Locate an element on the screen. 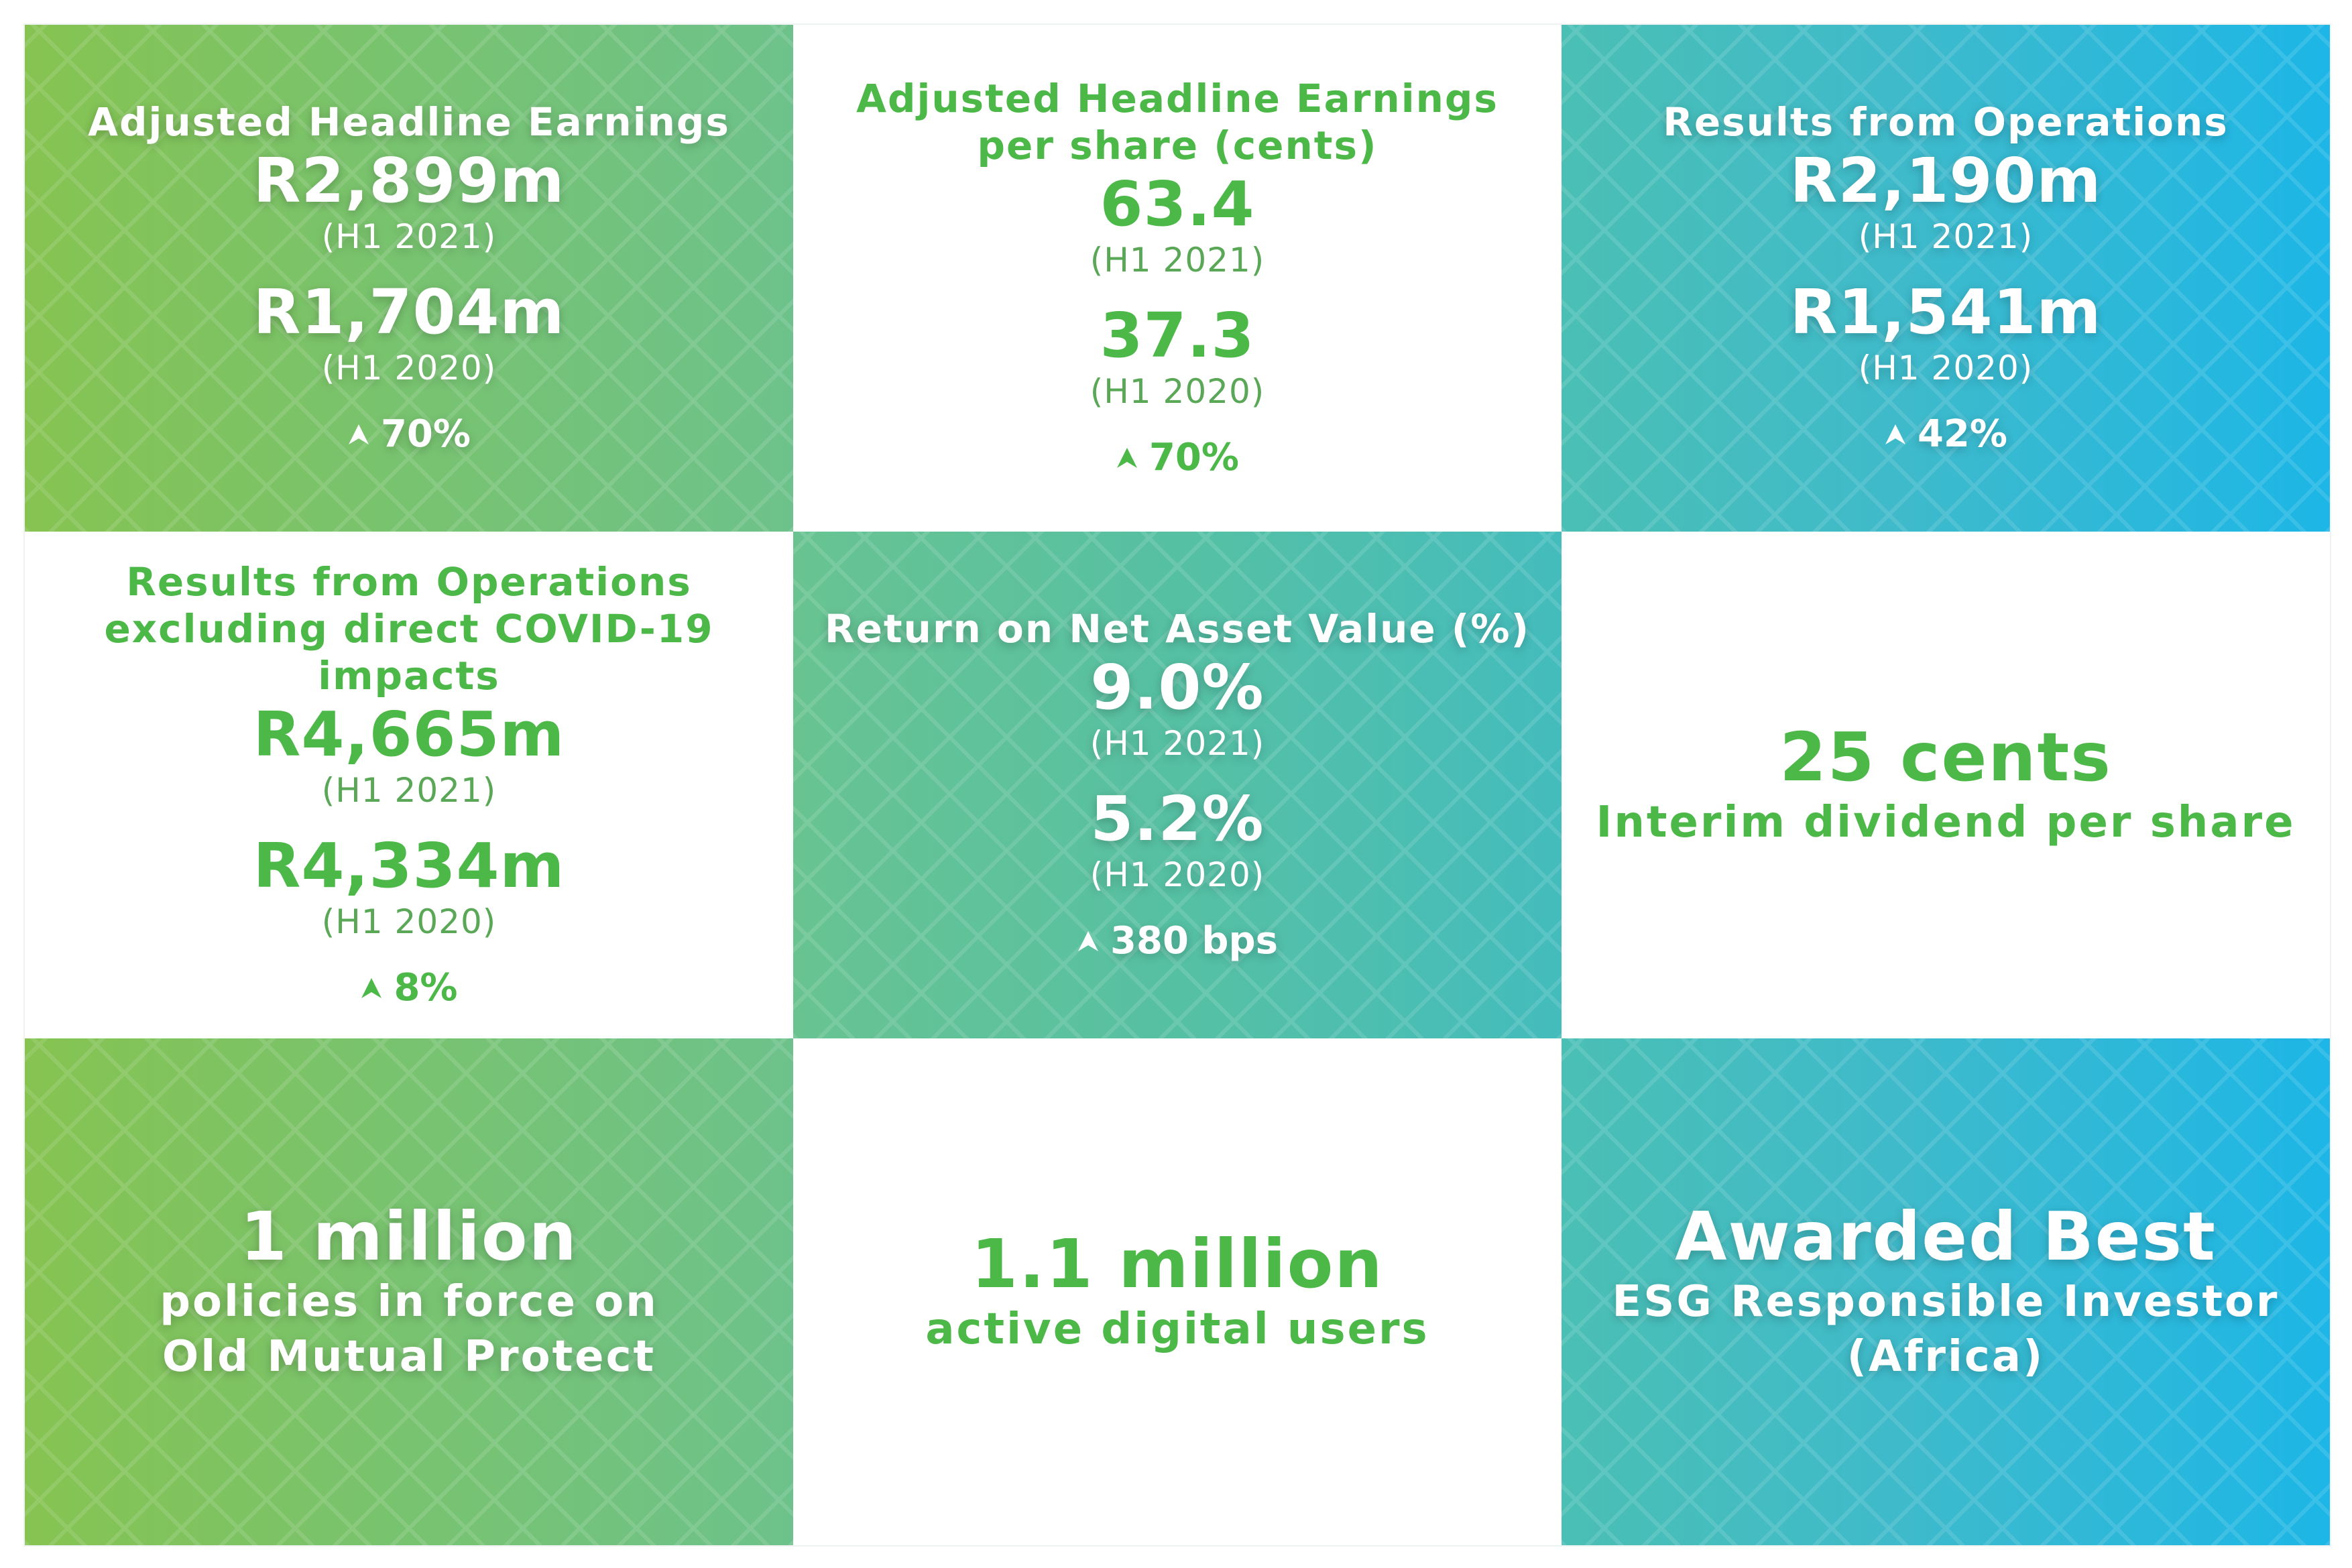 The image size is (2352, 1568). value-h1-2021: 9.0% is located at coordinates (1177, 688).